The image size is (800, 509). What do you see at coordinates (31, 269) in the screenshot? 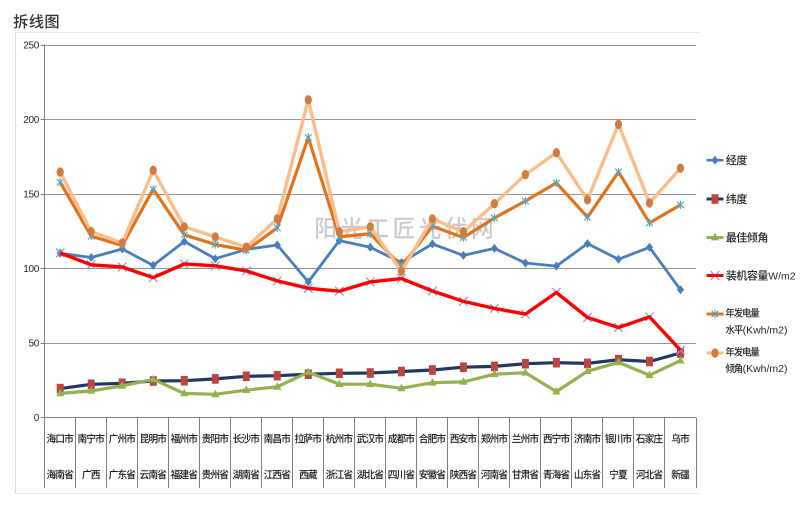
I see `svg-text: 100` at bounding box center [31, 269].